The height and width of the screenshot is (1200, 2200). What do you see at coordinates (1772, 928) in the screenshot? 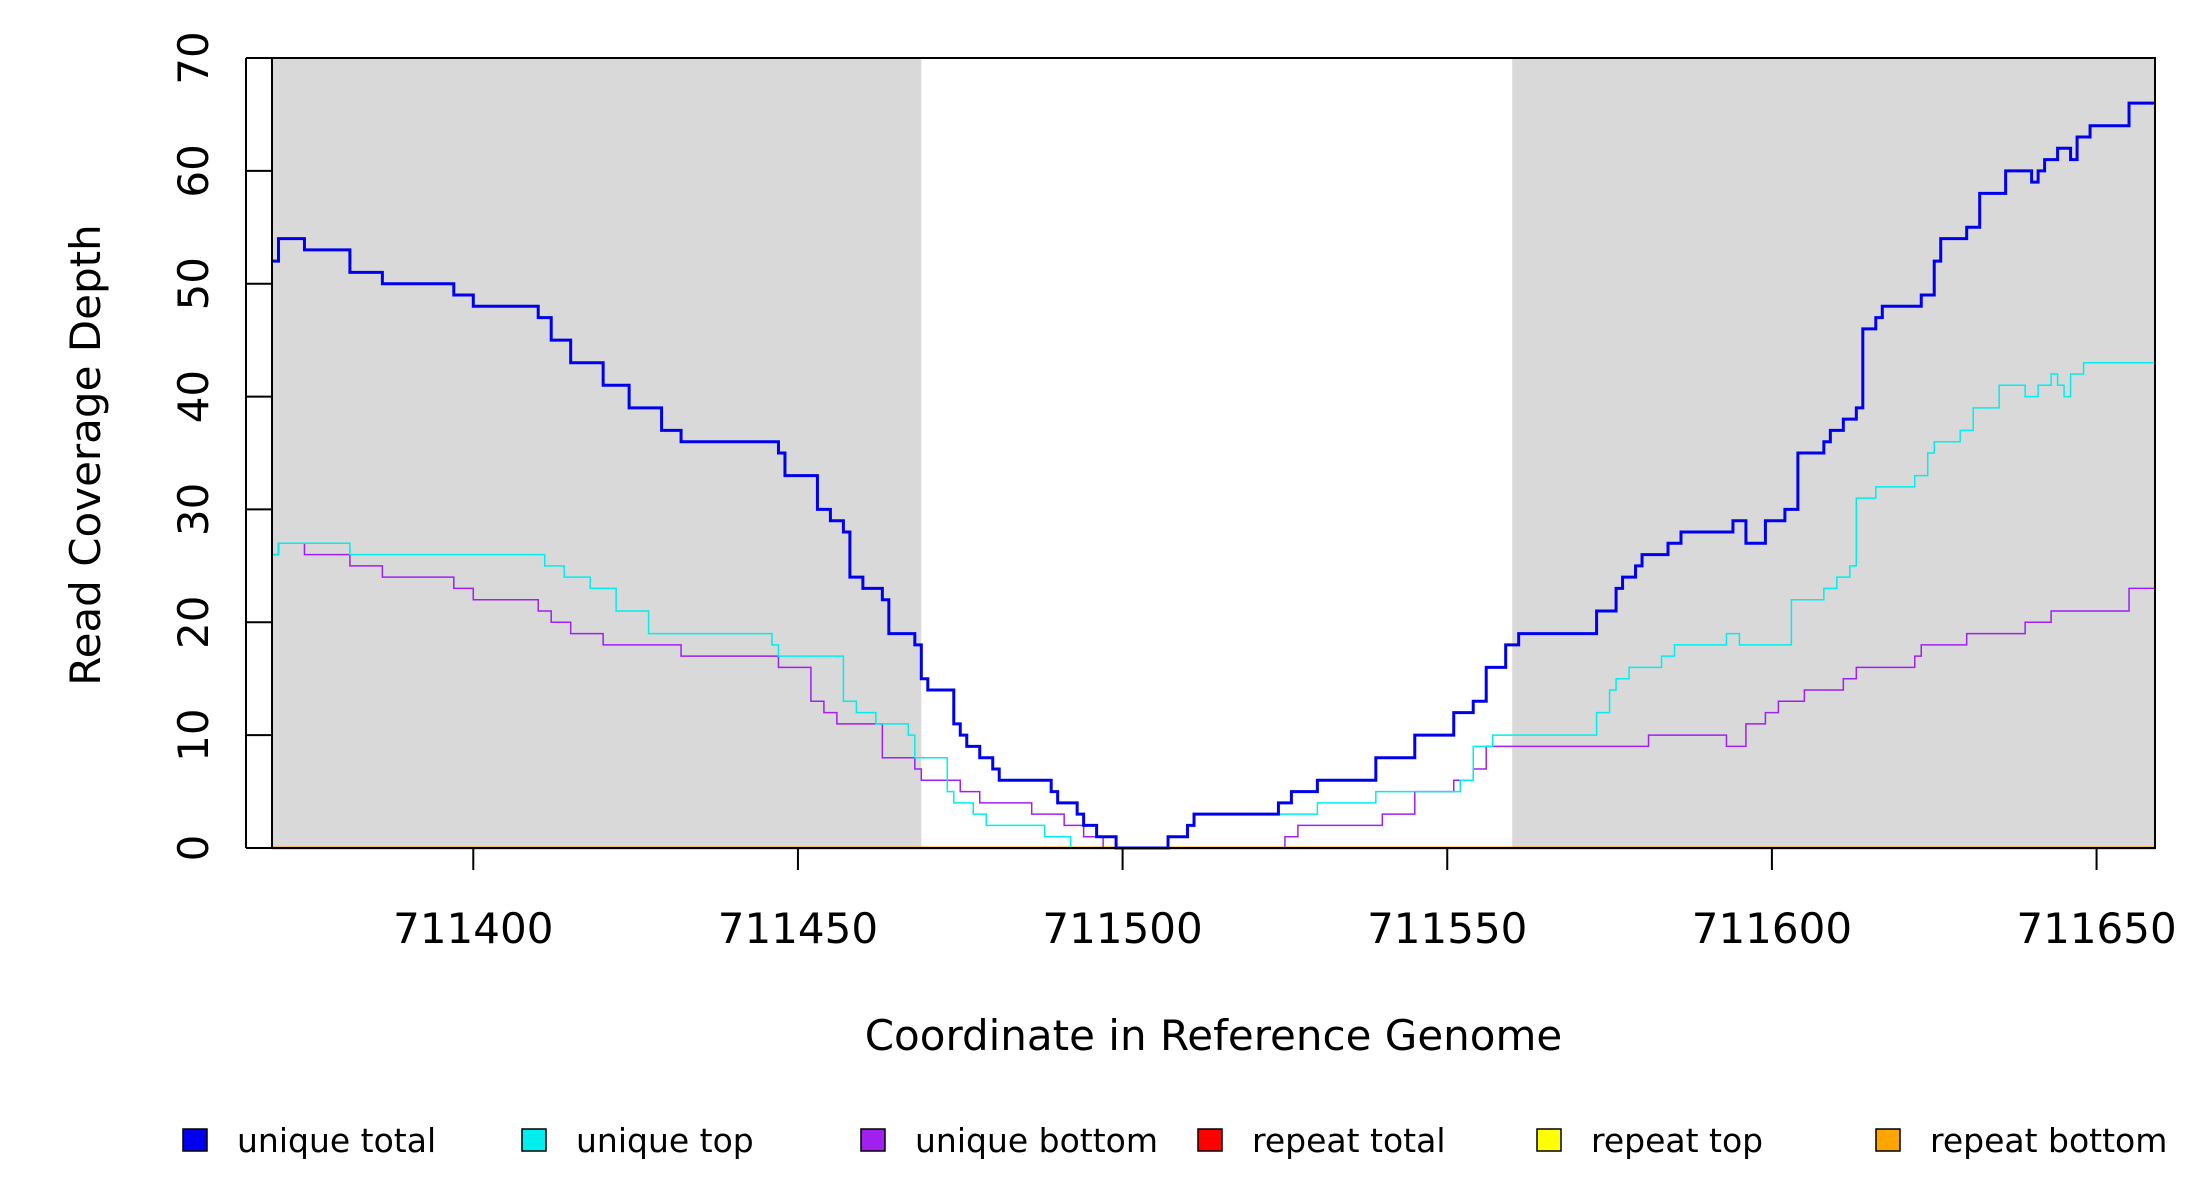
I see `x-tick-label: 711600` at bounding box center [1772, 928].